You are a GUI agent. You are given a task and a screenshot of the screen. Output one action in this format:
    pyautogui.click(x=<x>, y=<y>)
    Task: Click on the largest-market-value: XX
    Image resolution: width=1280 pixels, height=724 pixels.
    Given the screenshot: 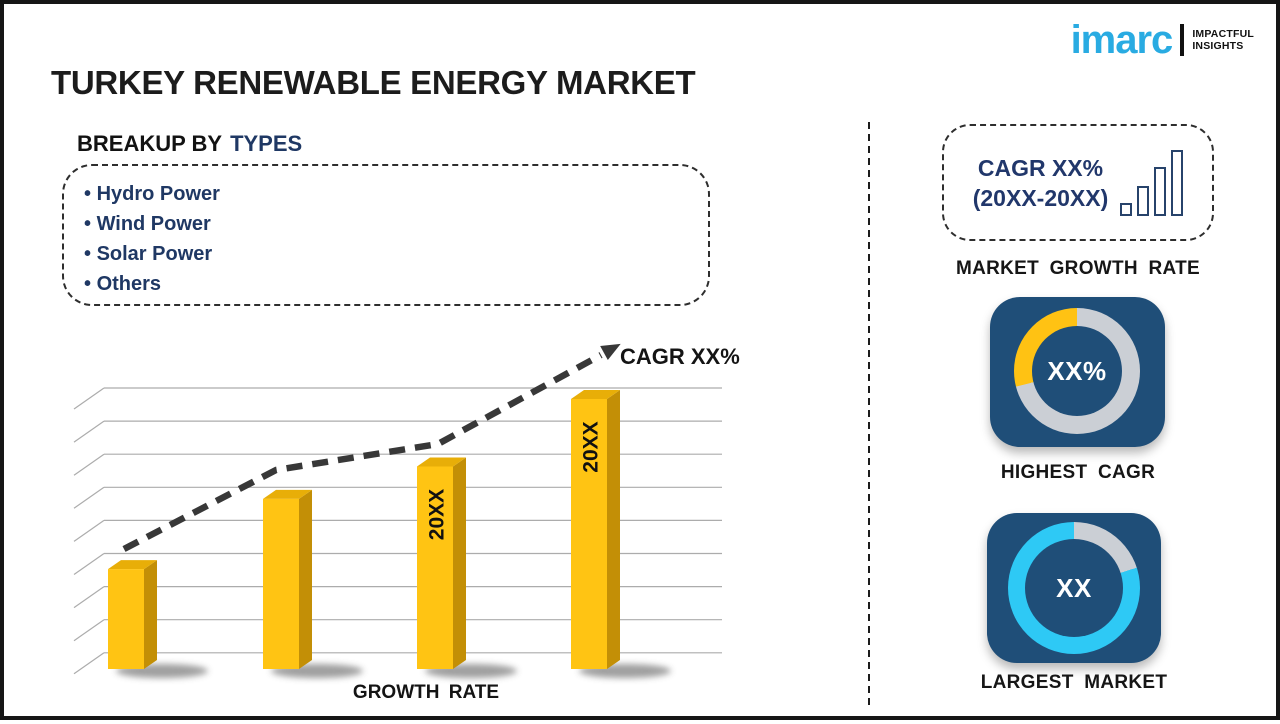 What is the action you would take?
    pyautogui.click(x=1074, y=587)
    